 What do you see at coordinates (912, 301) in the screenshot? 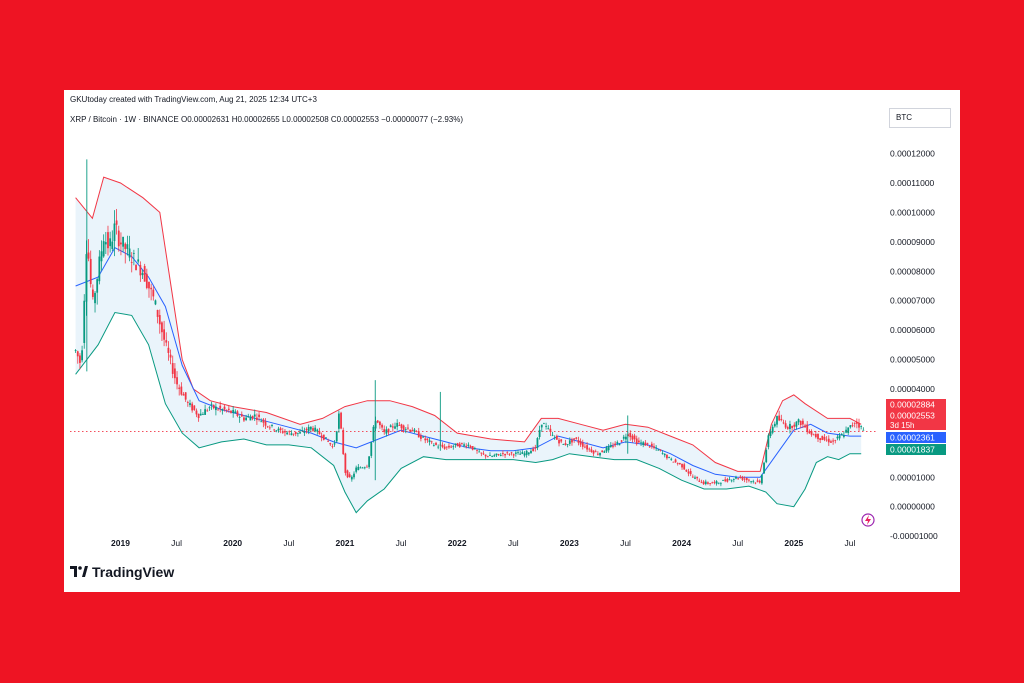
I see `y-tick-label: 0.00007000` at bounding box center [912, 301].